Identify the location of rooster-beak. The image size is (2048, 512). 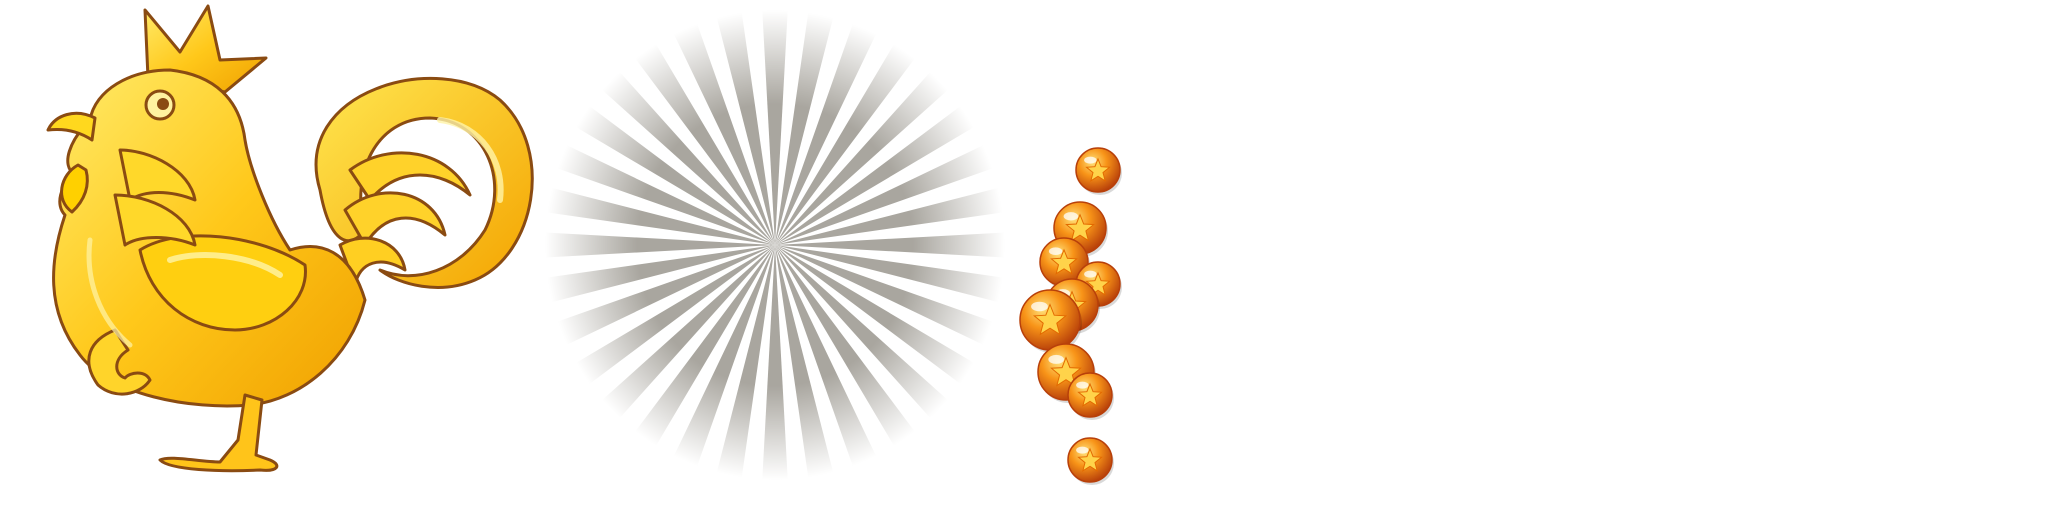
(71, 126).